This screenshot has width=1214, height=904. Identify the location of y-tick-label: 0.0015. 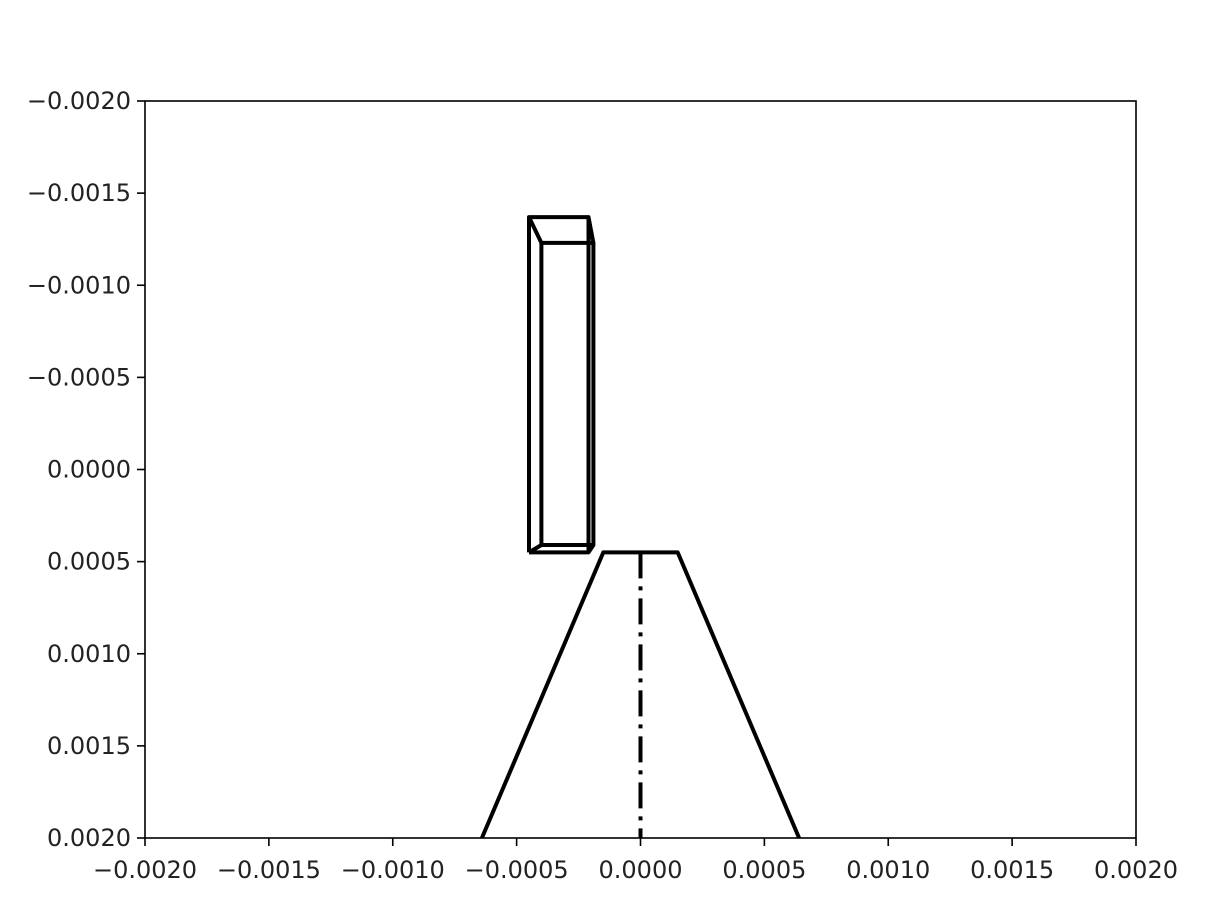
(89, 746).